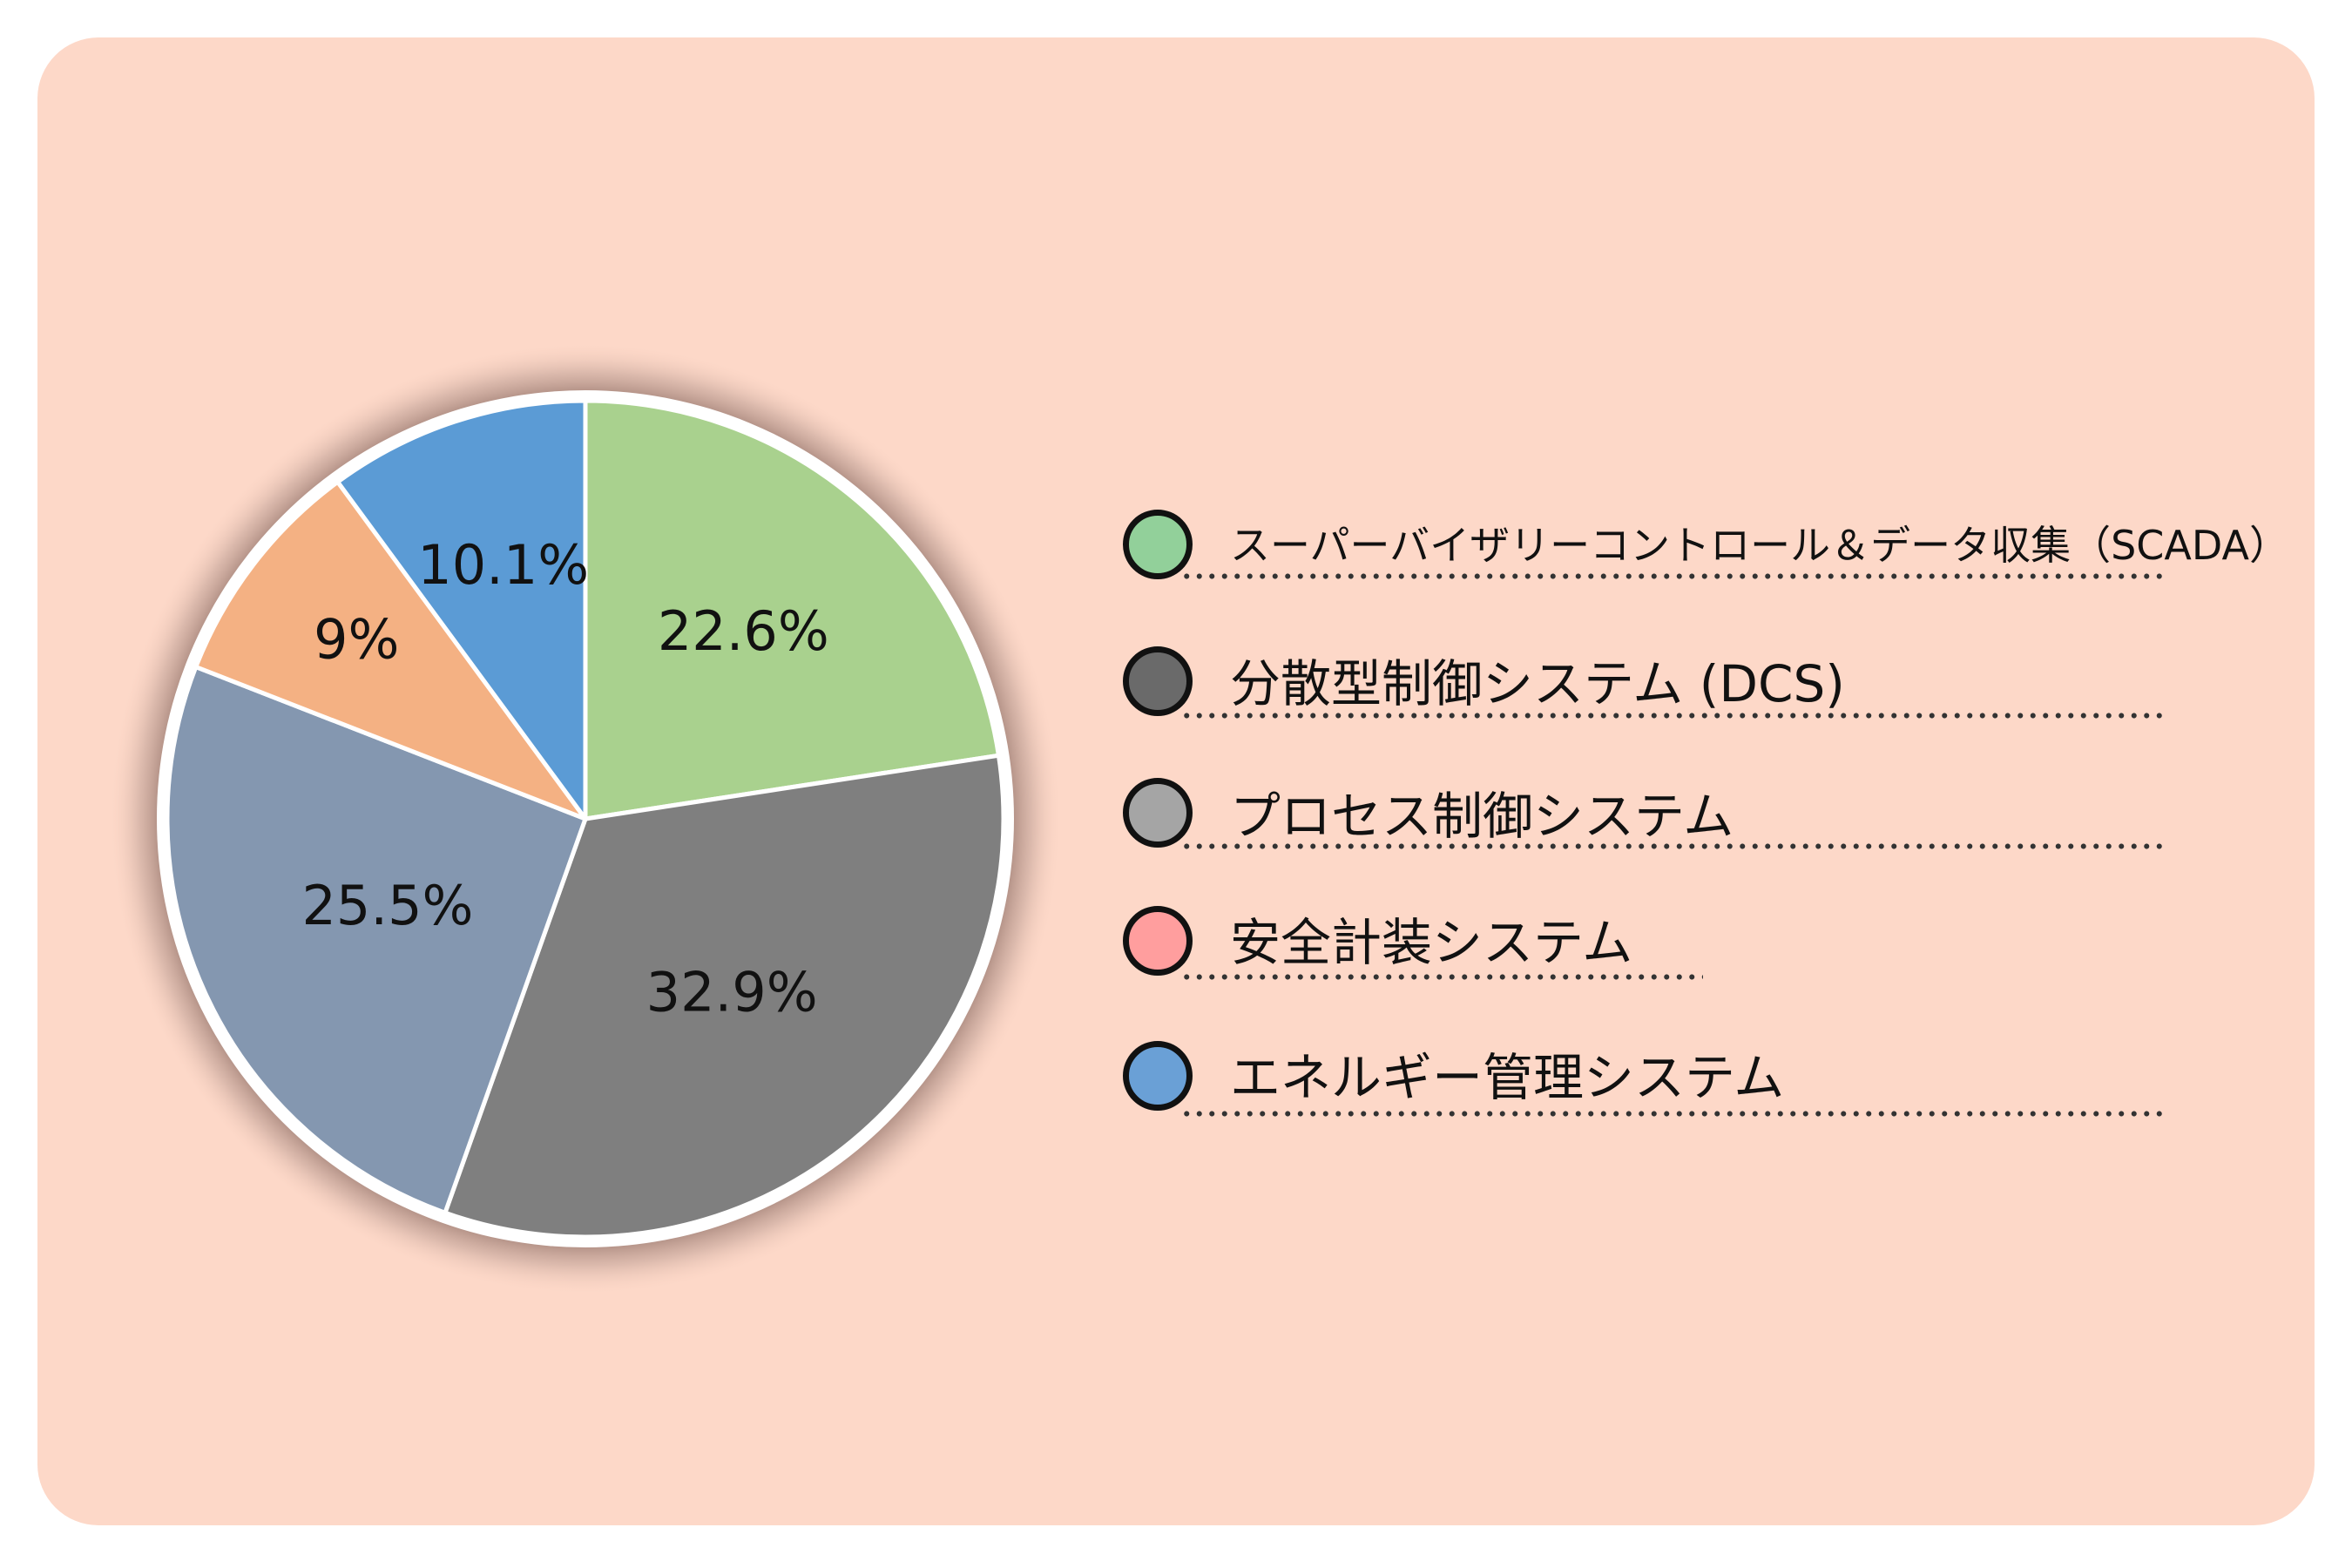  Describe the element at coordinates (743, 631) in the screenshot. I see `pie-slice-label-1: 22.6%` at that location.